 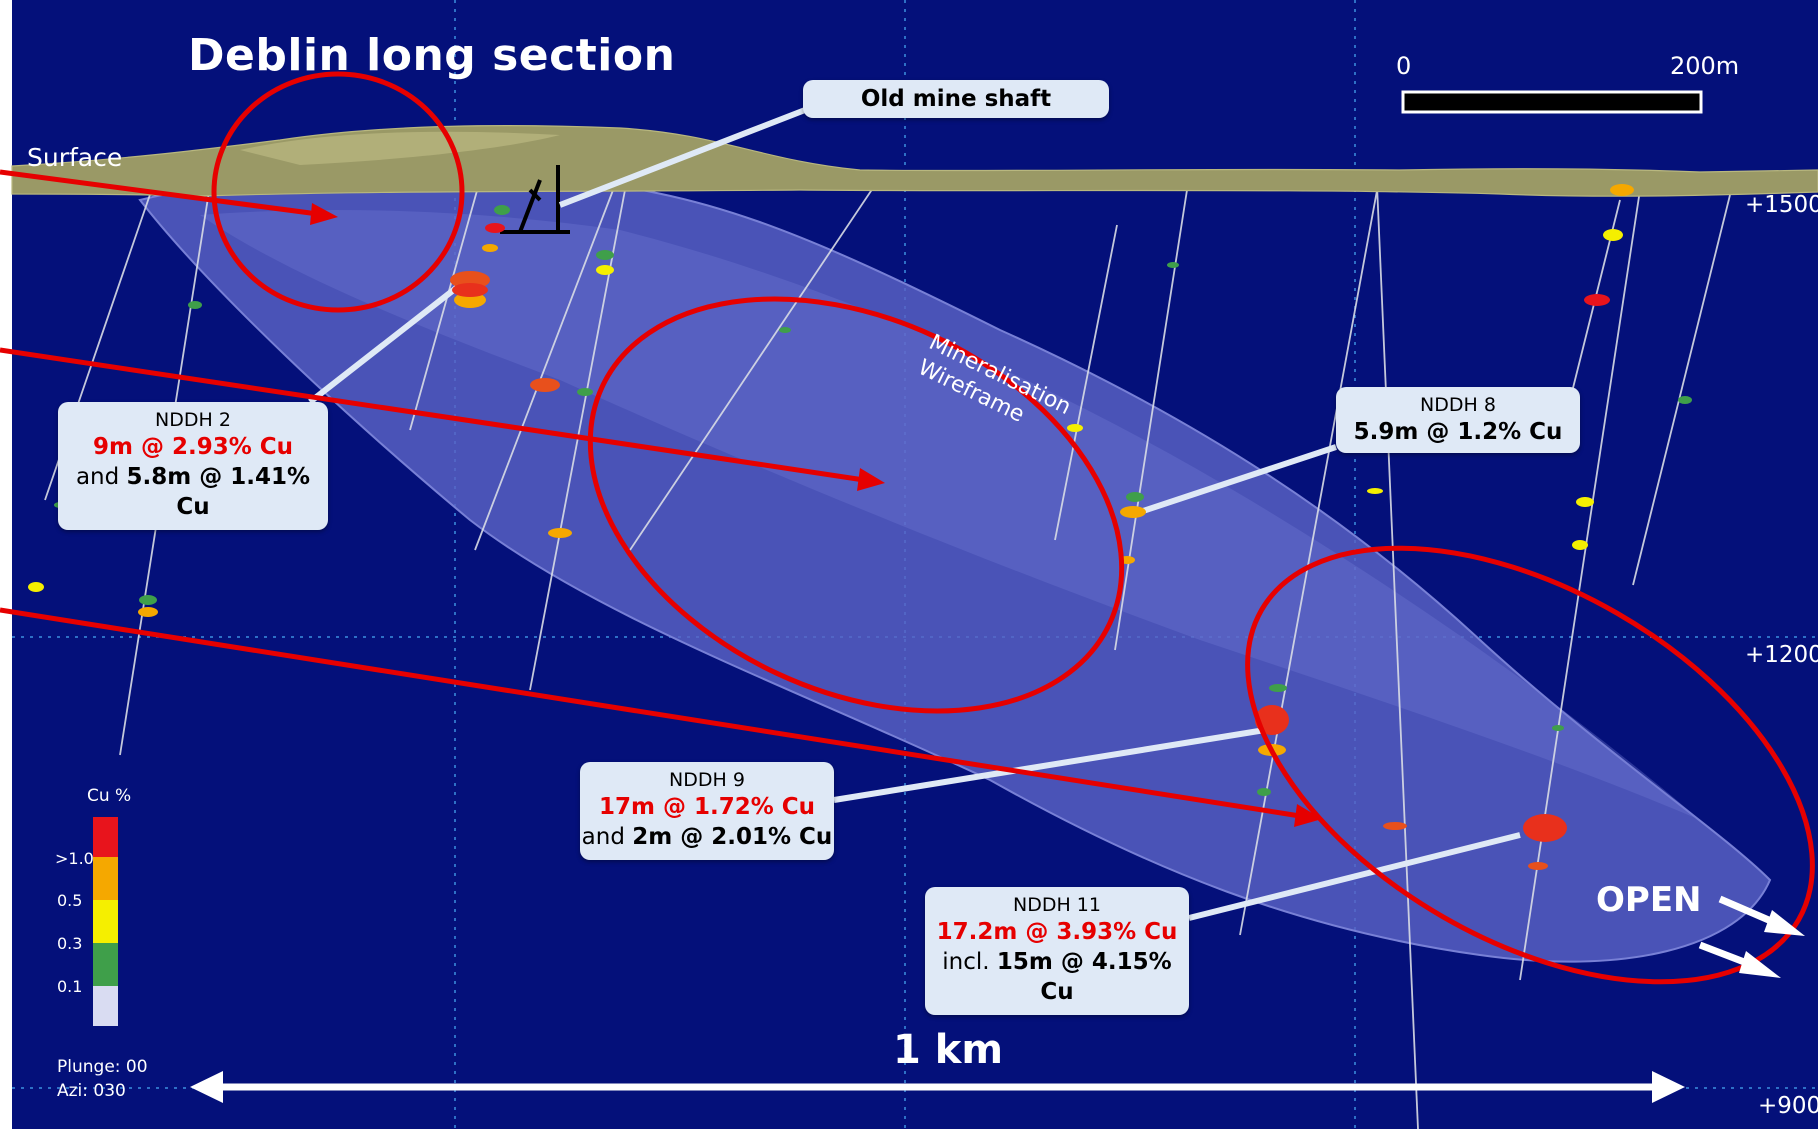 What do you see at coordinates (218, 492) in the screenshot?
I see `nddh2-secondary-value: 5.8m @ 1.41% Cu` at bounding box center [218, 492].